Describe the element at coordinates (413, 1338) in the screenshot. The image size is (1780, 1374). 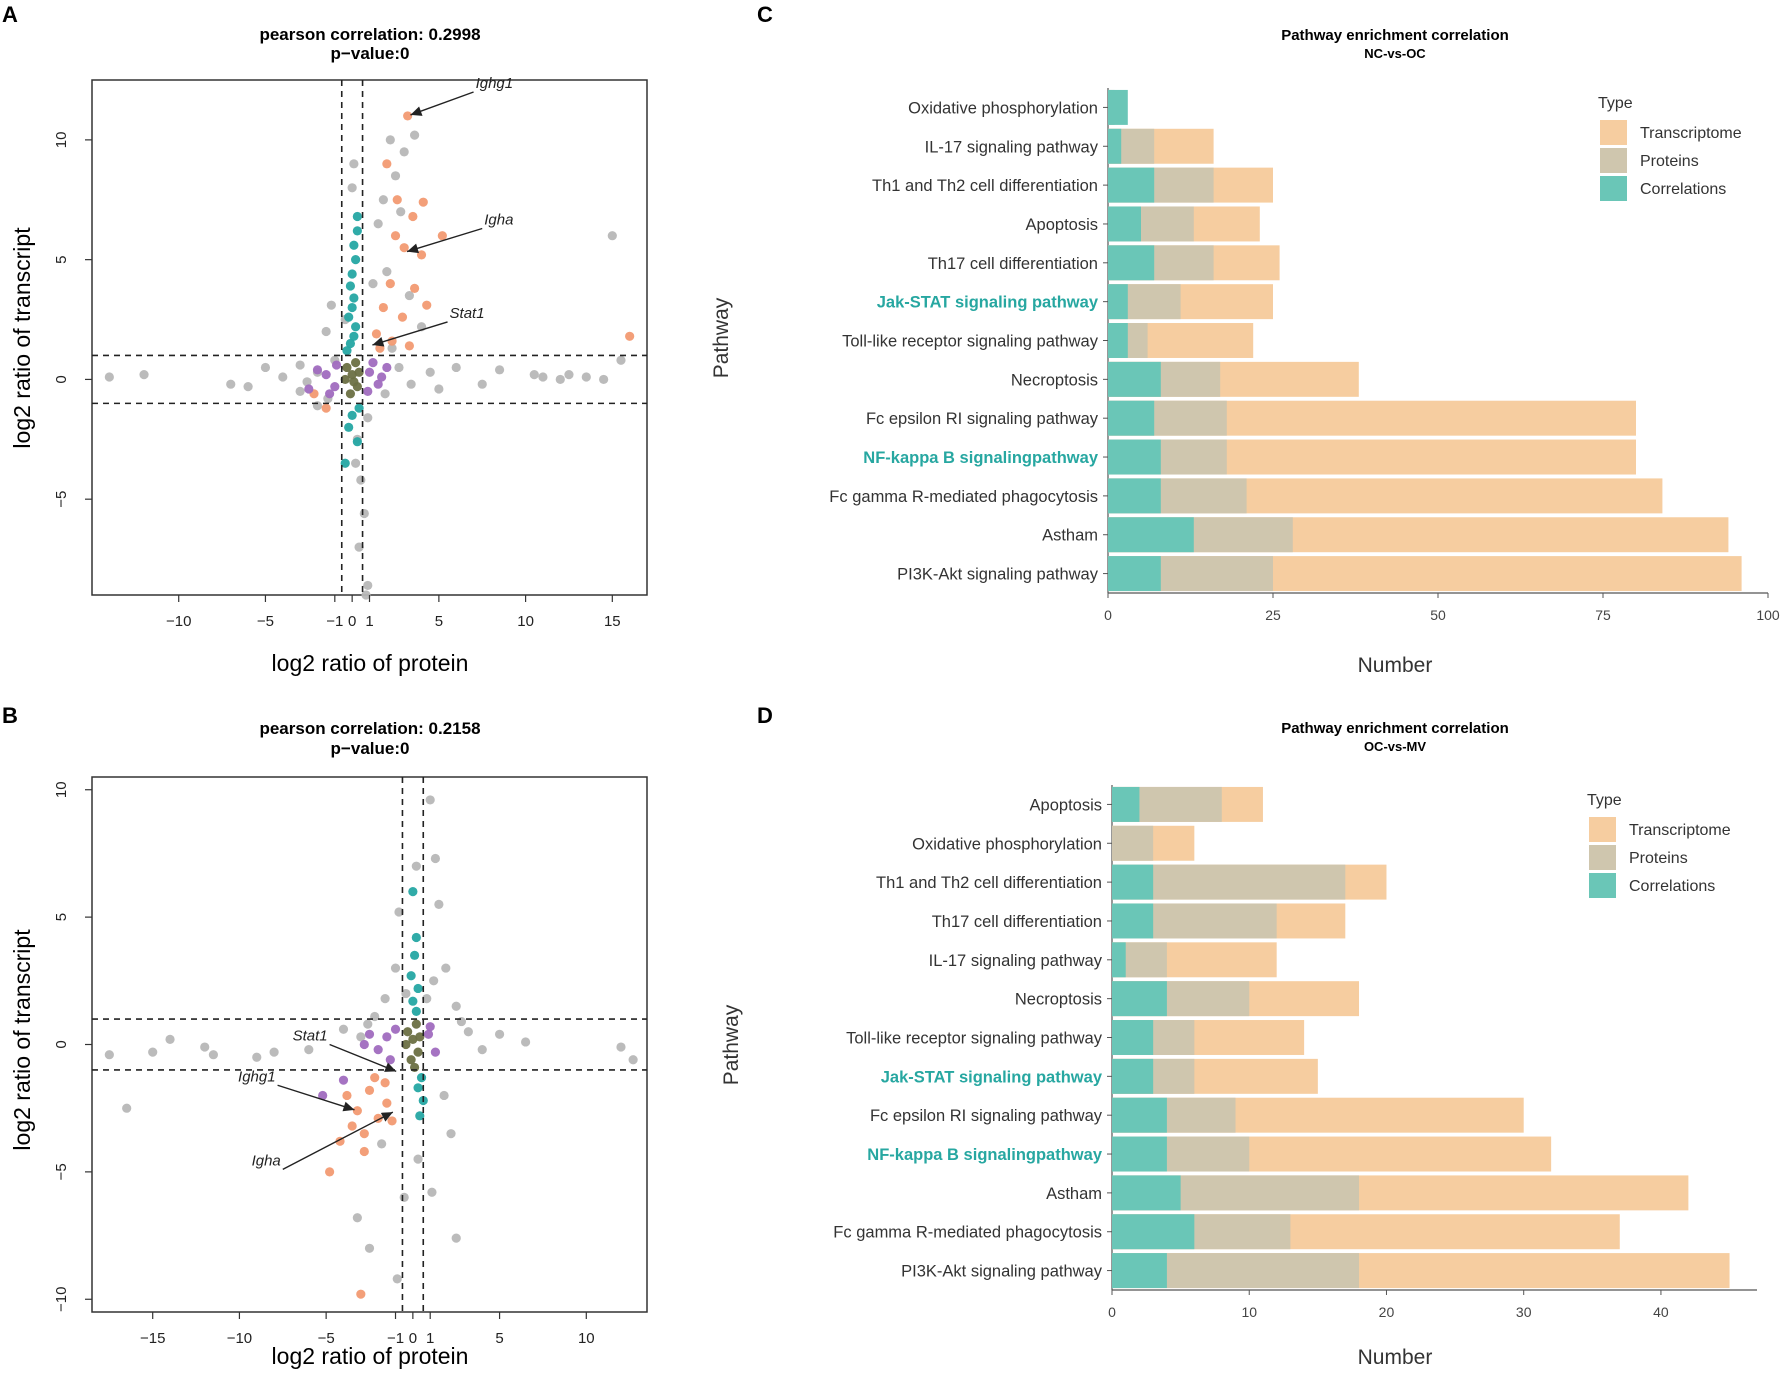
I see `scatter-b-xtick-label: 0` at that location.